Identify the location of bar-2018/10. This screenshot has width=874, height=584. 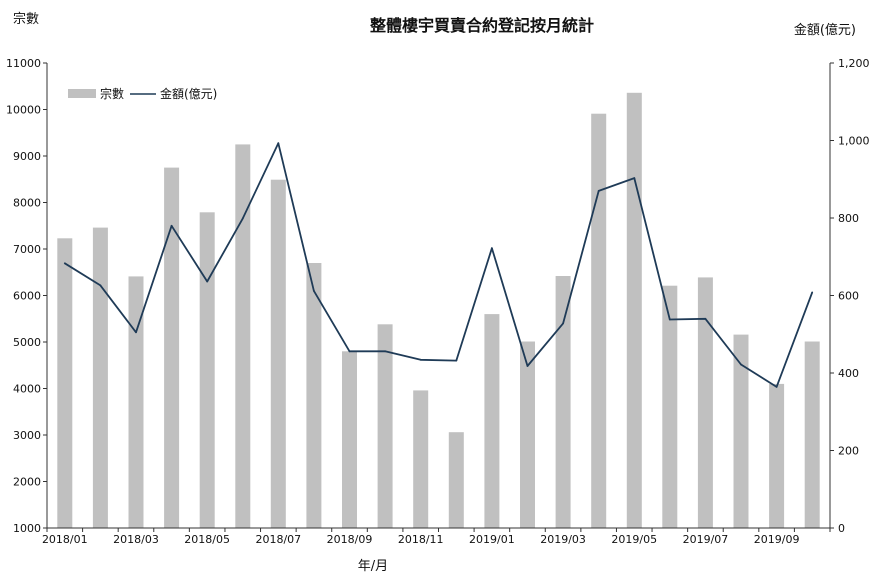
(385, 426).